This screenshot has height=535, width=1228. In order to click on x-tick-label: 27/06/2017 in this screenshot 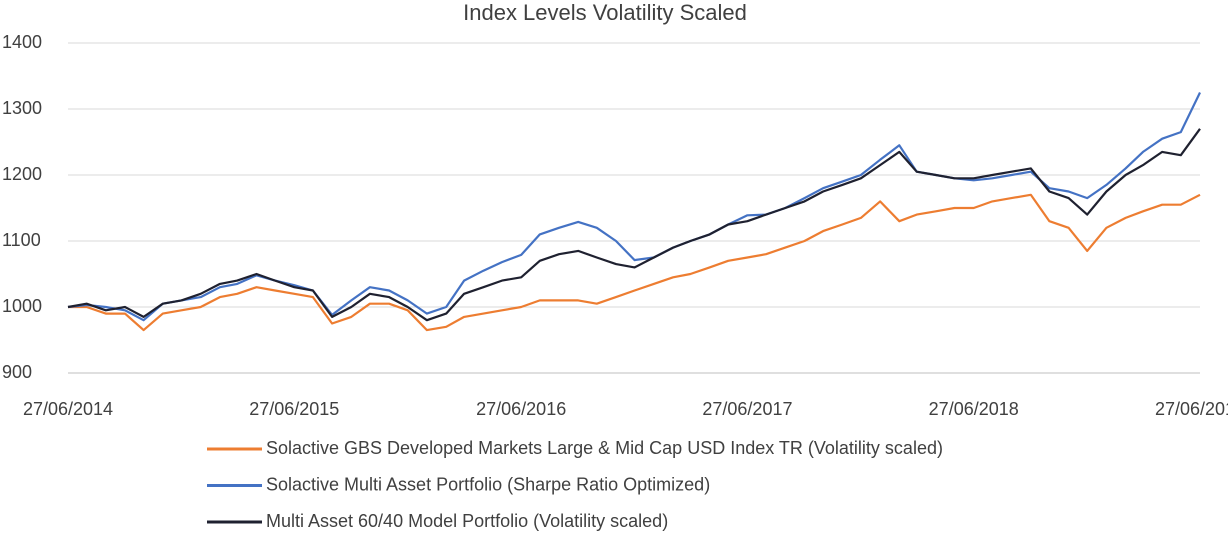, I will do `click(747, 409)`.